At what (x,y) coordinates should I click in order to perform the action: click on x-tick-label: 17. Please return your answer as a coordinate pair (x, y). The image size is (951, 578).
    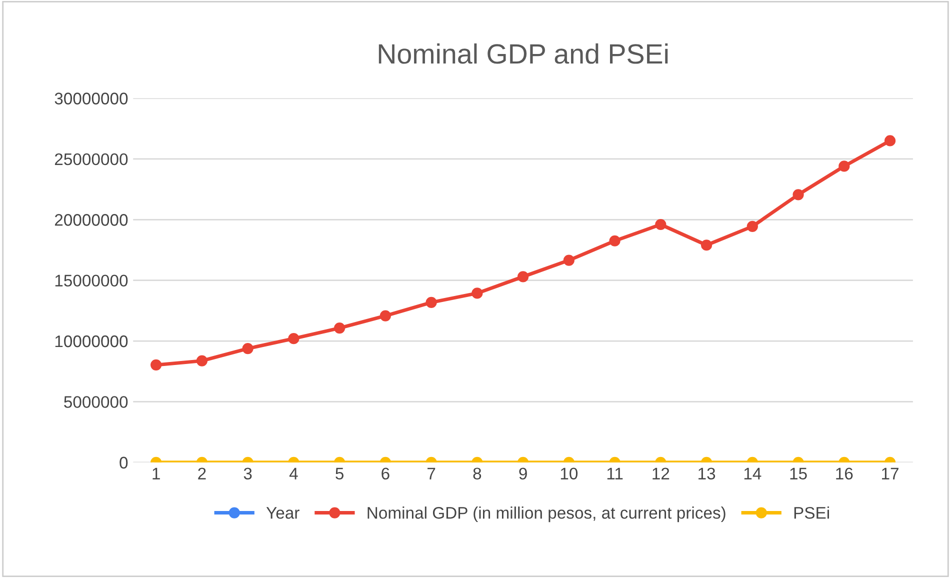
    Looking at the image, I should click on (890, 474).